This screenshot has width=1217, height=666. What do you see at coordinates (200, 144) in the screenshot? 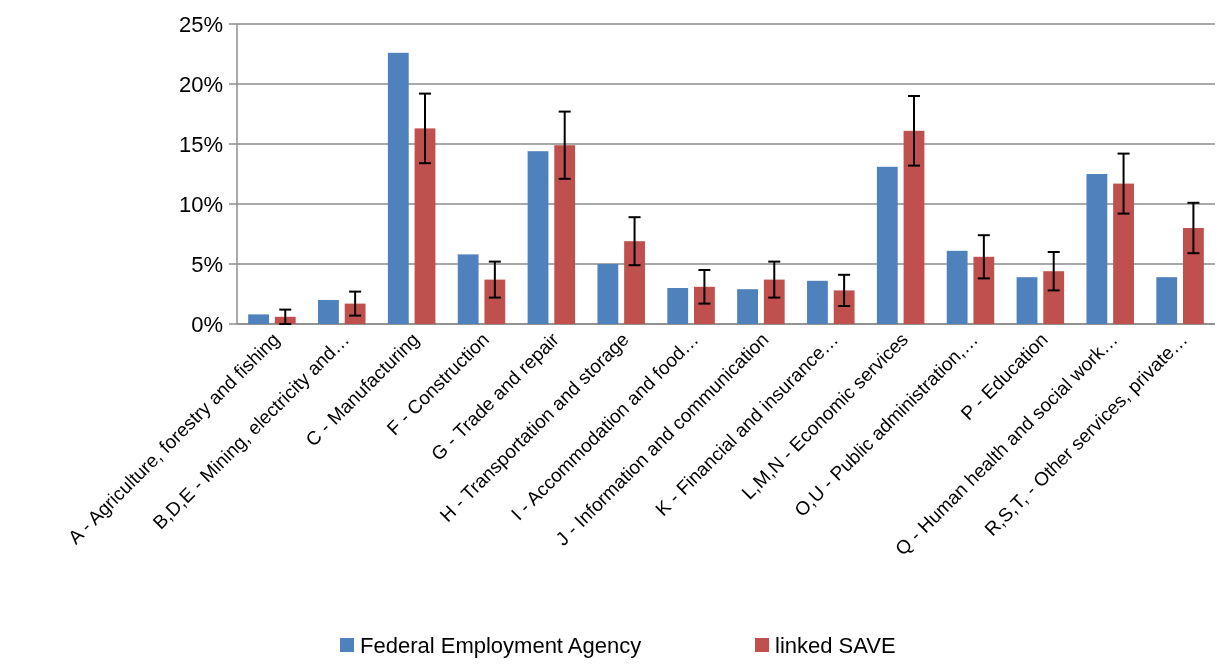
I see `y-tick-label: 15%` at bounding box center [200, 144].